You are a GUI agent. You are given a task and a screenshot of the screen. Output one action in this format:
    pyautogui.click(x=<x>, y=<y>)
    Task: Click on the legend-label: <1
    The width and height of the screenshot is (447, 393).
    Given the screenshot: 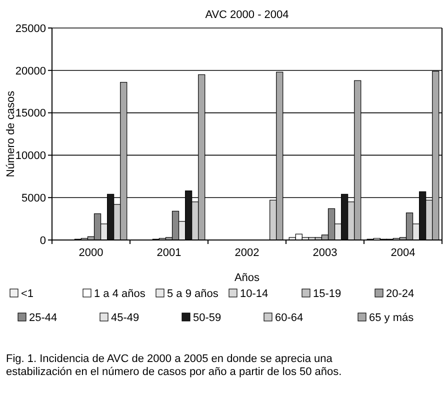 What is the action you would take?
    pyautogui.click(x=27, y=294)
    